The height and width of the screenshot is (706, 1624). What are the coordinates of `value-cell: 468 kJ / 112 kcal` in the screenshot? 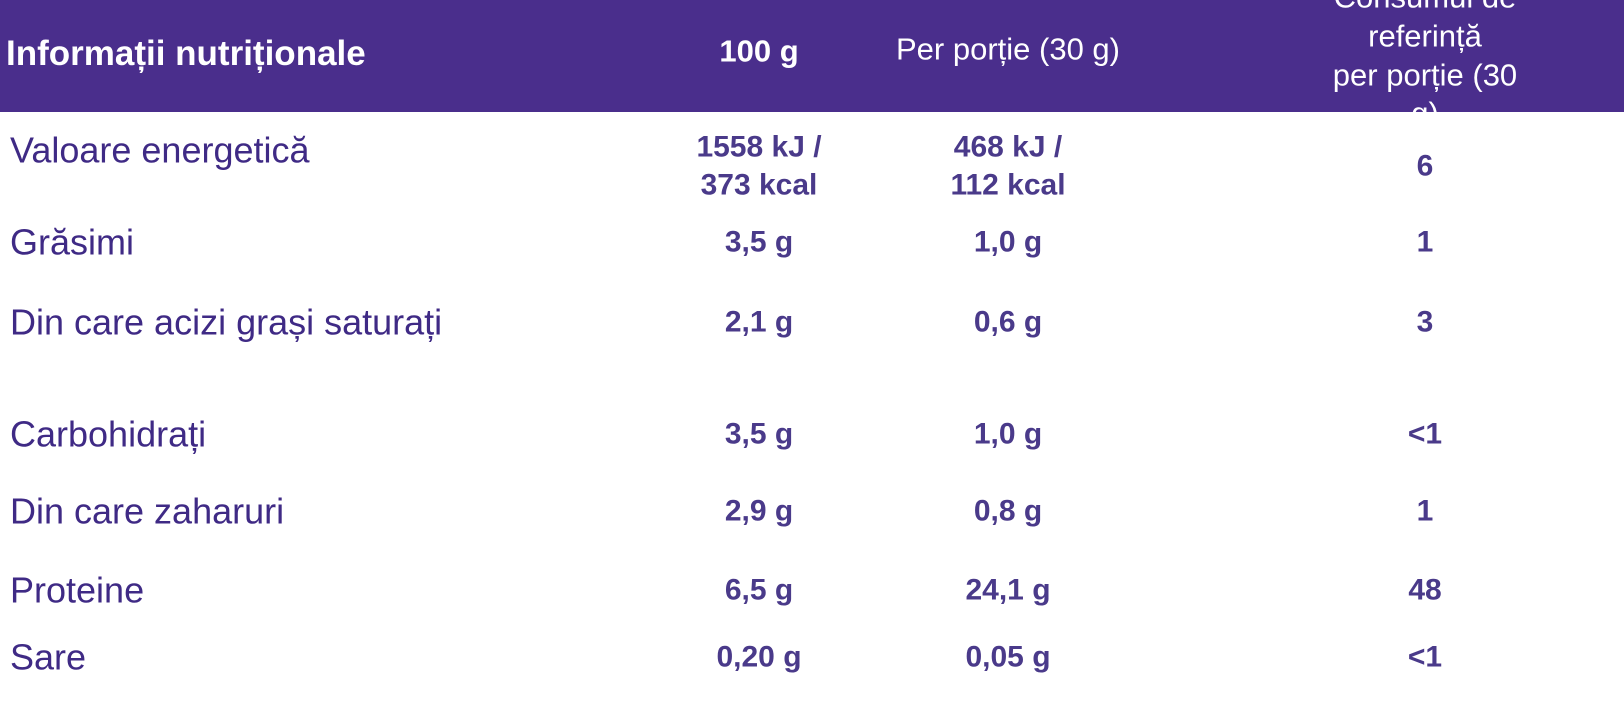 It's located at (1008, 166).